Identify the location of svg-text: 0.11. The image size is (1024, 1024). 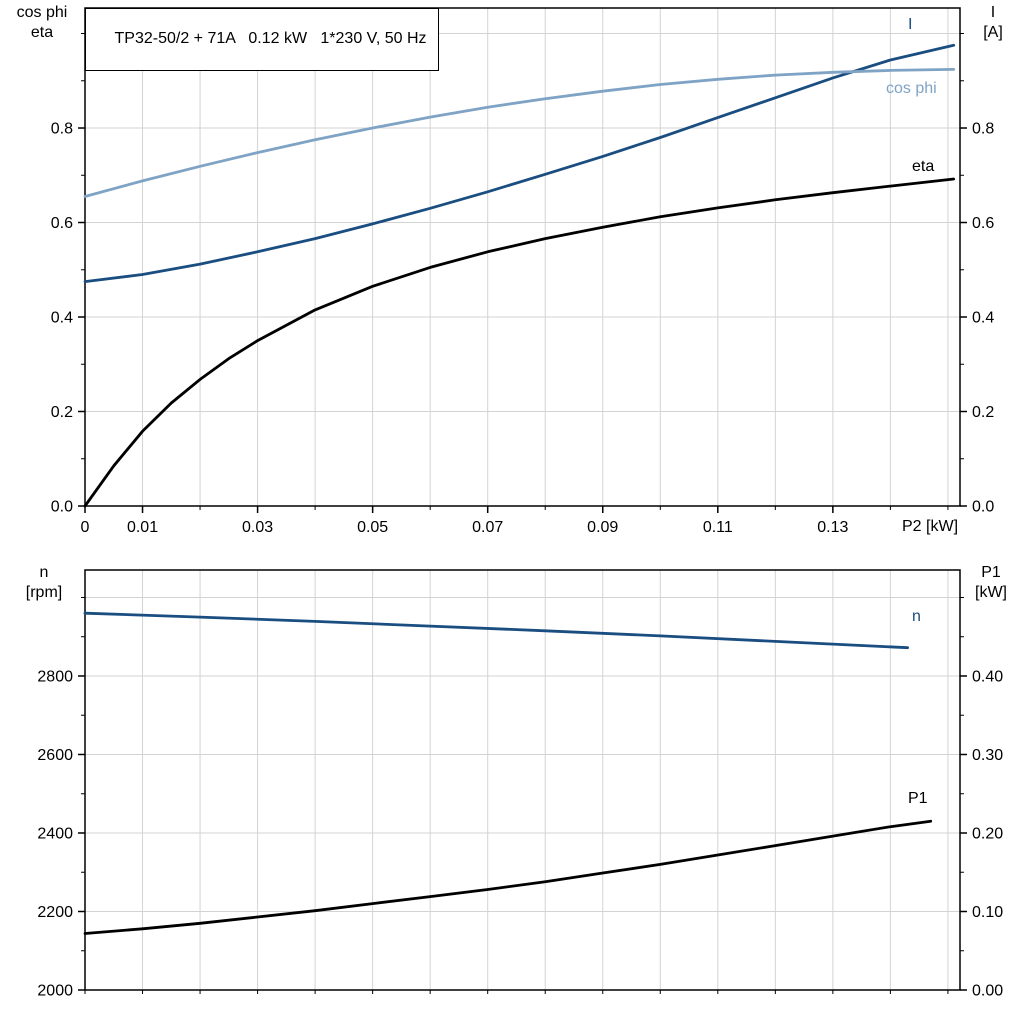
(718, 527).